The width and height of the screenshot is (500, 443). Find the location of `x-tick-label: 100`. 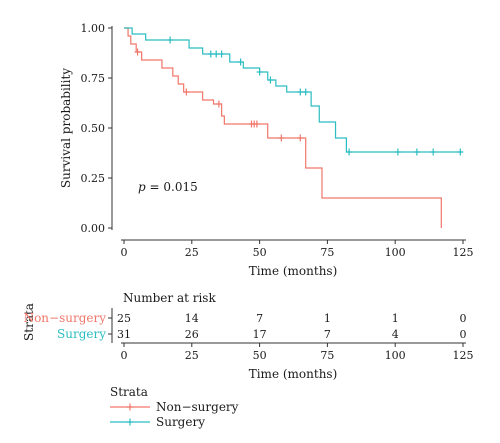

x-tick-label: 100 is located at coordinates (395, 252).